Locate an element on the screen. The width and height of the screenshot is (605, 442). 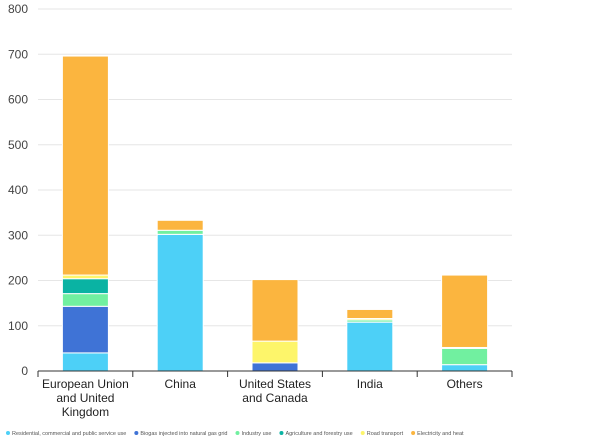
y-axis-ticks: 0 100 200 300 400 500 600 700 800 is located at coordinates (18, 190).